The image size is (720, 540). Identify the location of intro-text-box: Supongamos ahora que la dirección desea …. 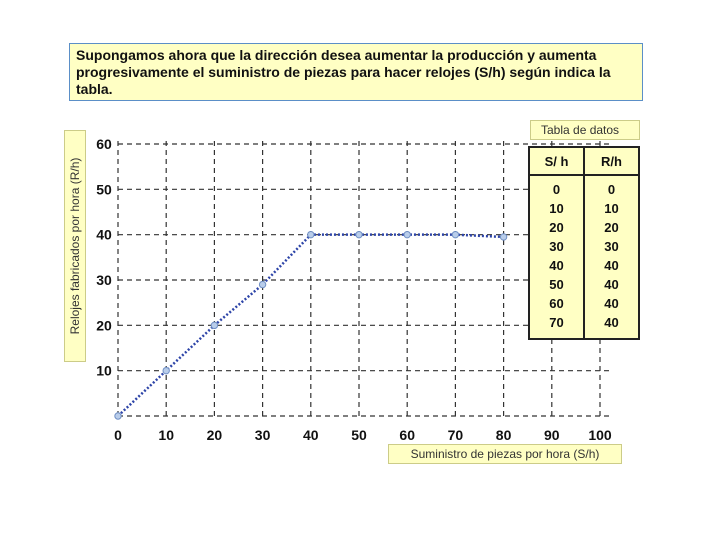
(356, 72).